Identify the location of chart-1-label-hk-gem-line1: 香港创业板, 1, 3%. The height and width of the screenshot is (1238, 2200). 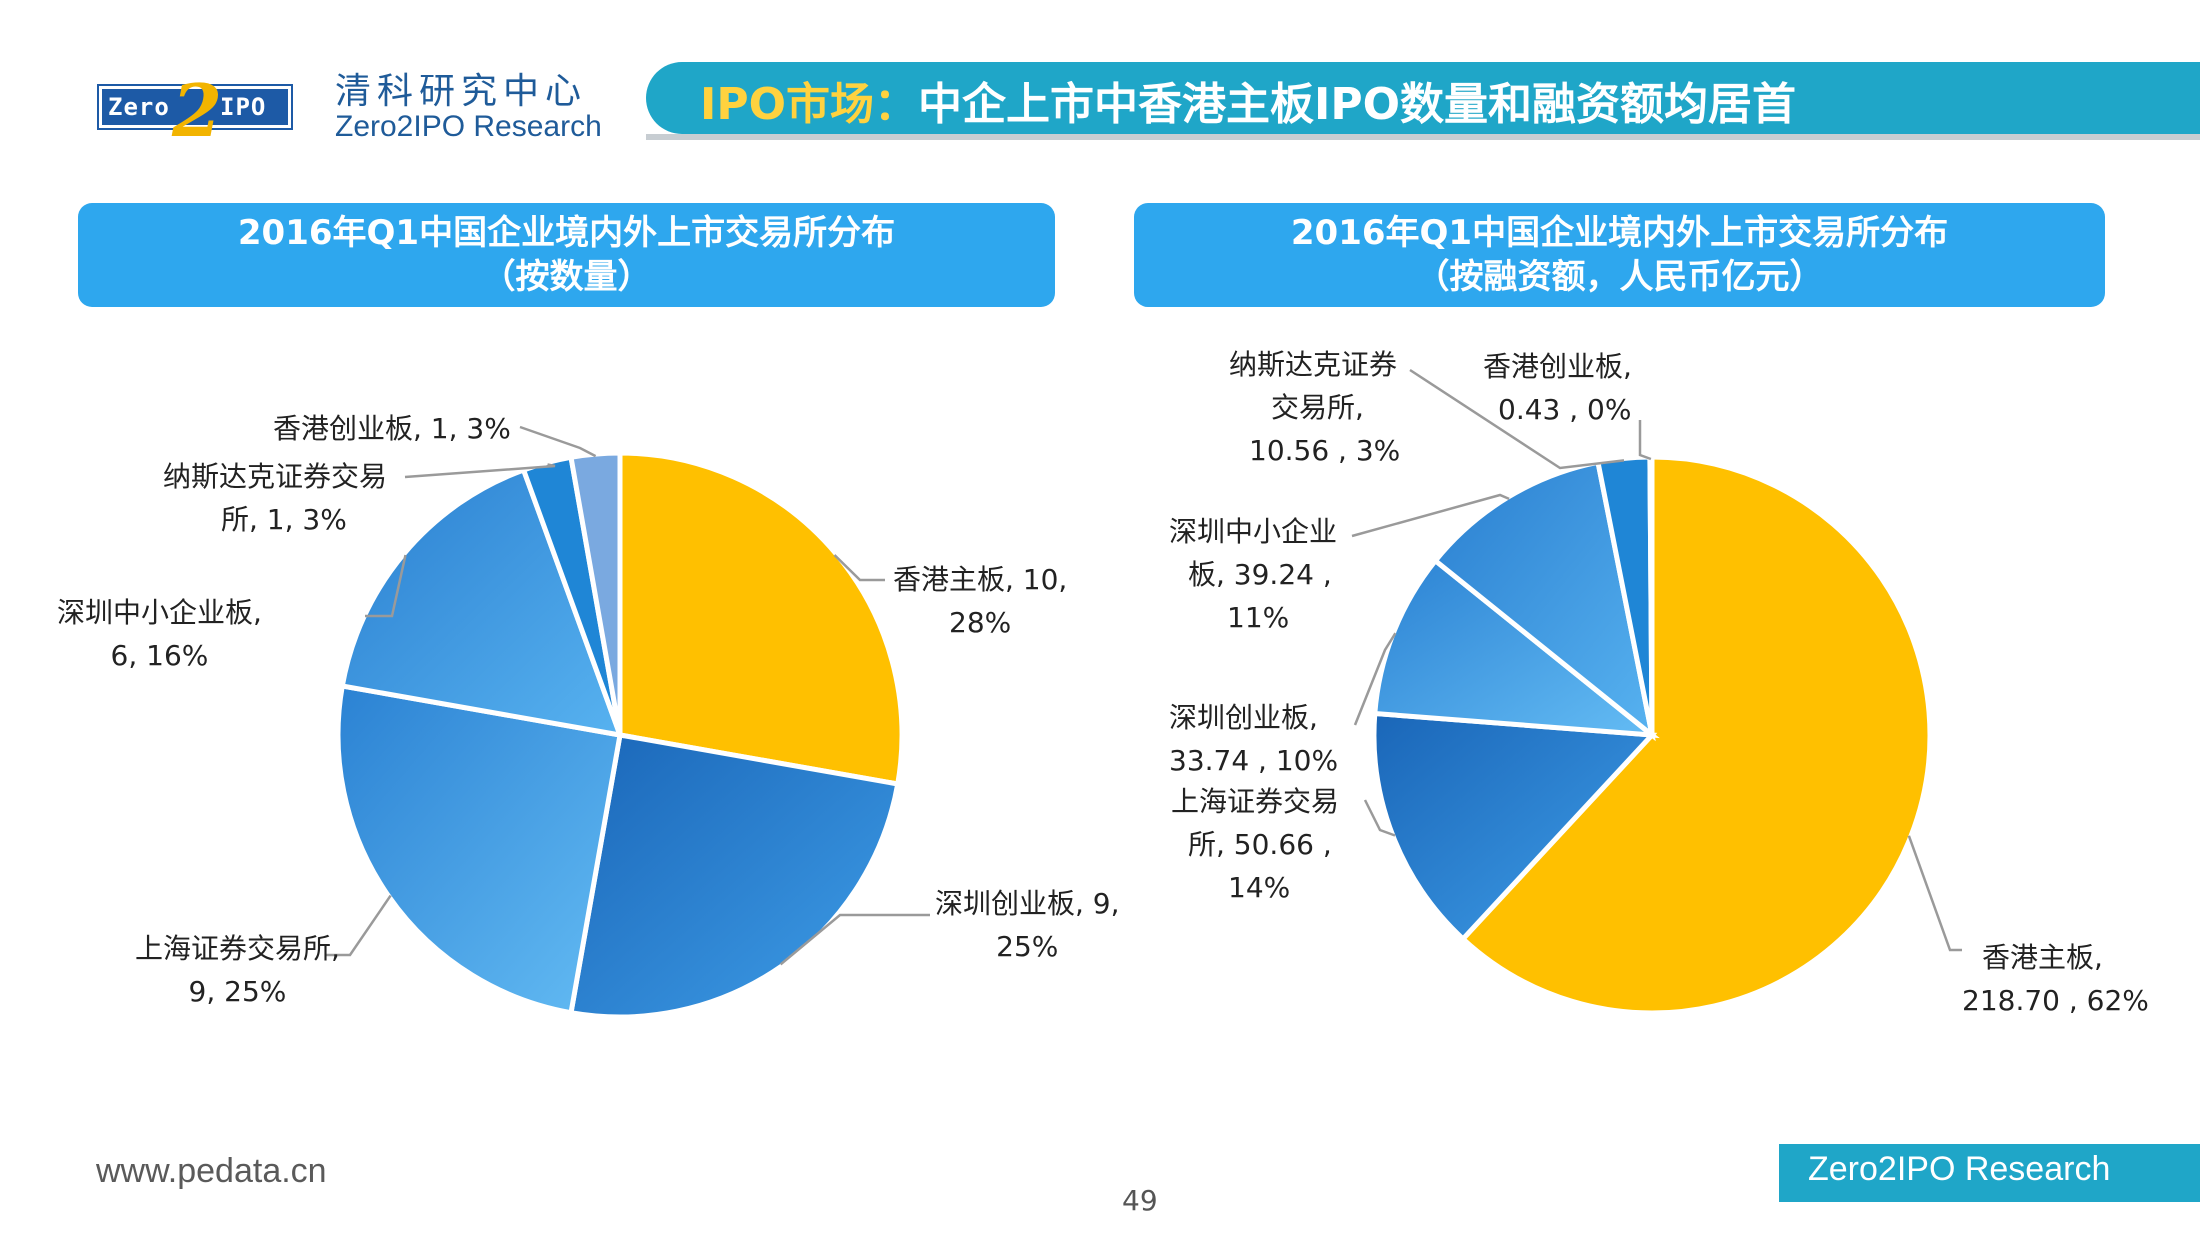
(392, 428).